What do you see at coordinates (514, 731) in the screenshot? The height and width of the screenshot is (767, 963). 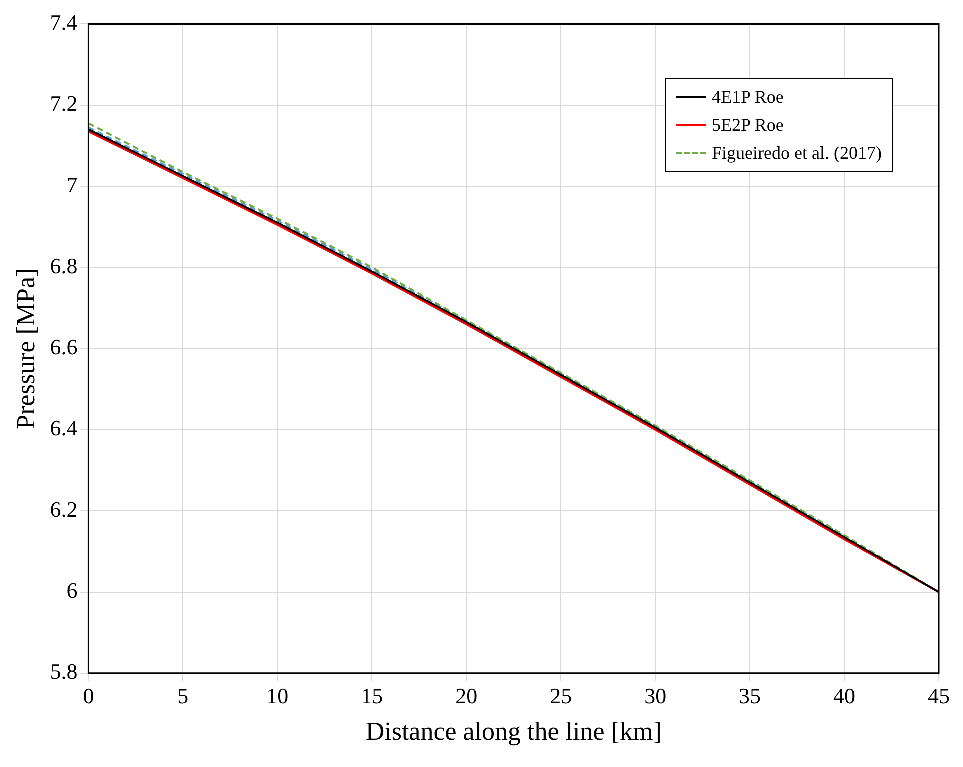 I see `x-axis-title: Distance along the line [km]` at bounding box center [514, 731].